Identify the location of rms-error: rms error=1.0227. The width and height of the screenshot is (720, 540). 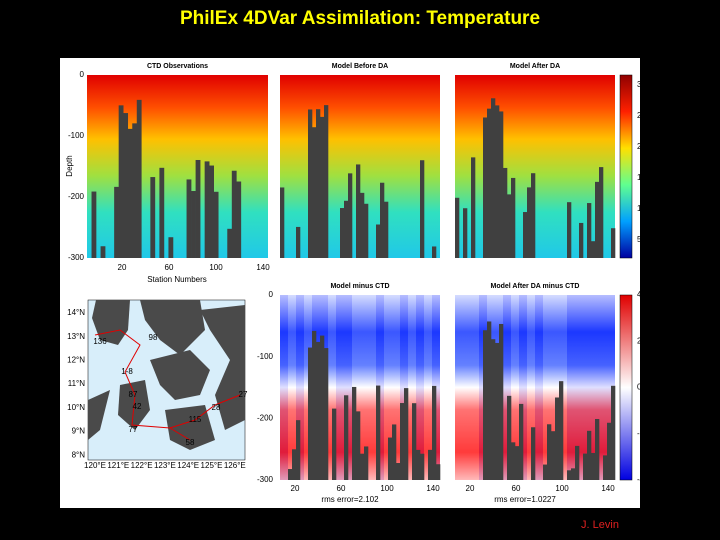
(525, 499).